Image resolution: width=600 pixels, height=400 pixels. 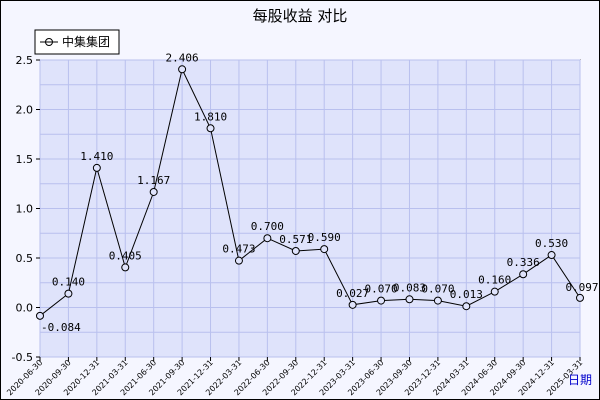 I want to click on data-label: 0.336, so click(x=523, y=262).